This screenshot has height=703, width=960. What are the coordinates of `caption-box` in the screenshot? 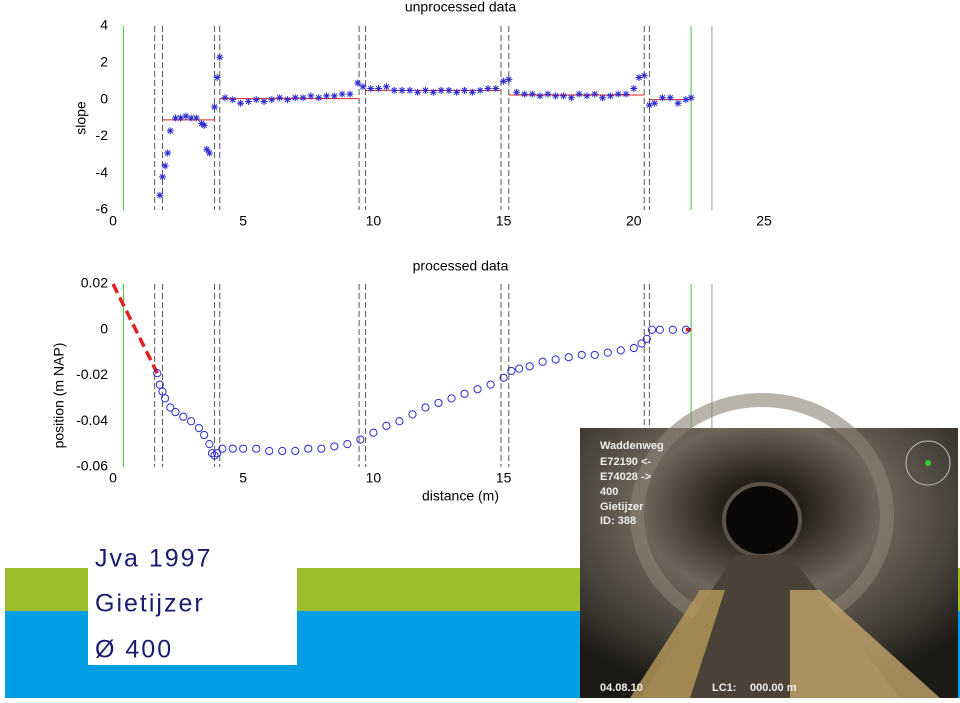 It's located at (192, 601).